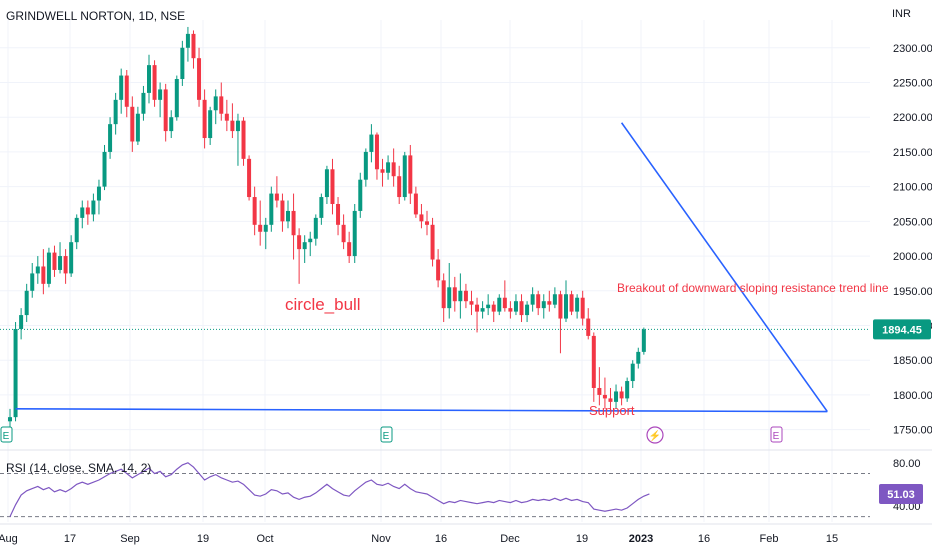  I want to click on time-tick-label: Sep, so click(130, 539).